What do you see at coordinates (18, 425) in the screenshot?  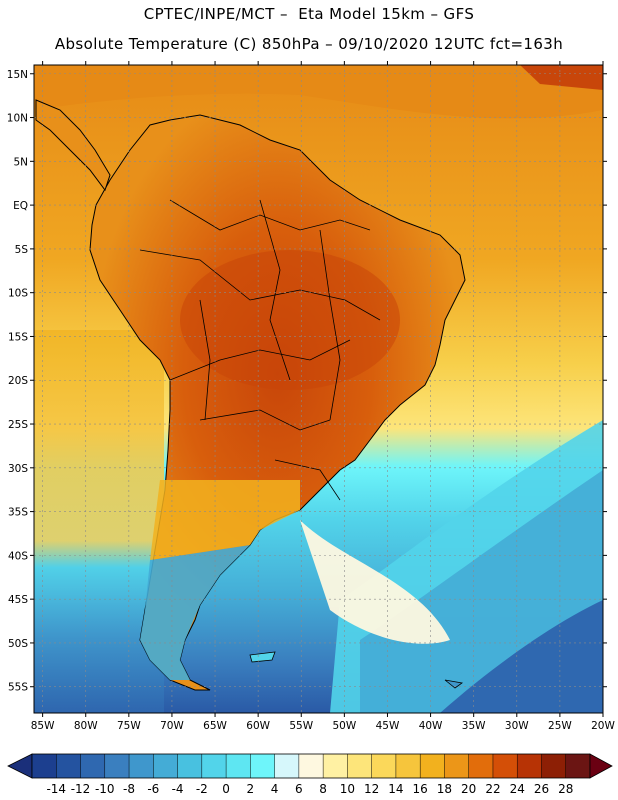 I see `lat-tick-label: 25S` at bounding box center [18, 425].